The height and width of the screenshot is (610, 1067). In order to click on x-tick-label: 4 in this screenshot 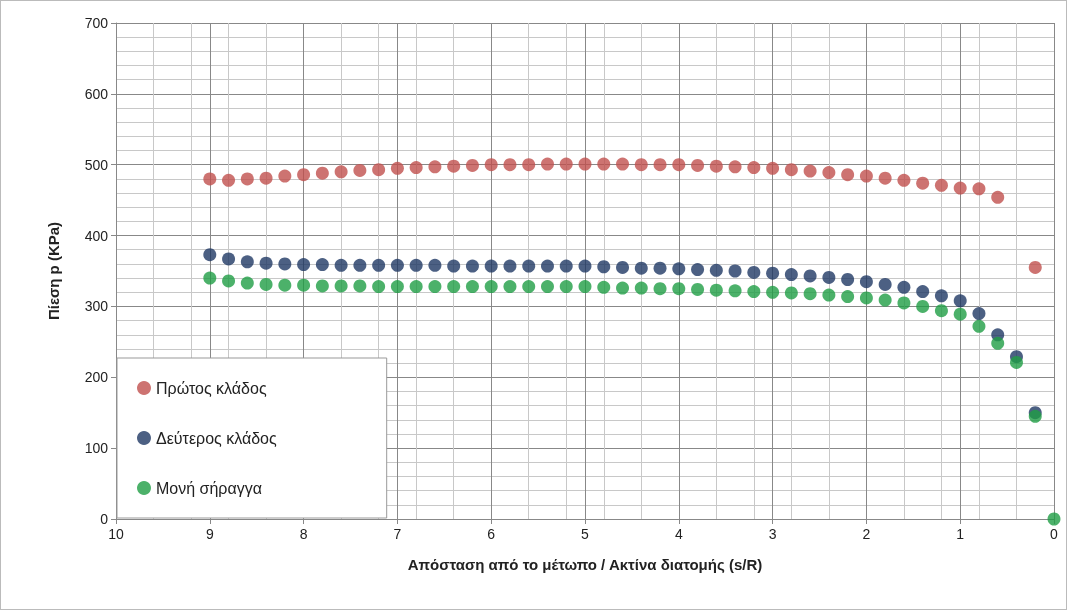, I will do `click(678, 534)`.